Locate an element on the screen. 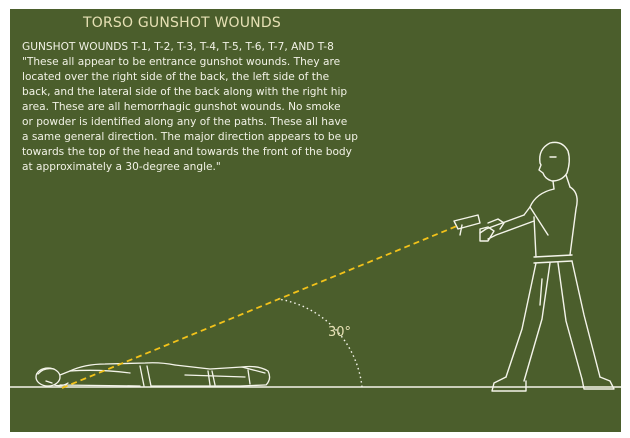 The height and width of the screenshot is (438, 630). angle-label: 30° is located at coordinates (339, 332).